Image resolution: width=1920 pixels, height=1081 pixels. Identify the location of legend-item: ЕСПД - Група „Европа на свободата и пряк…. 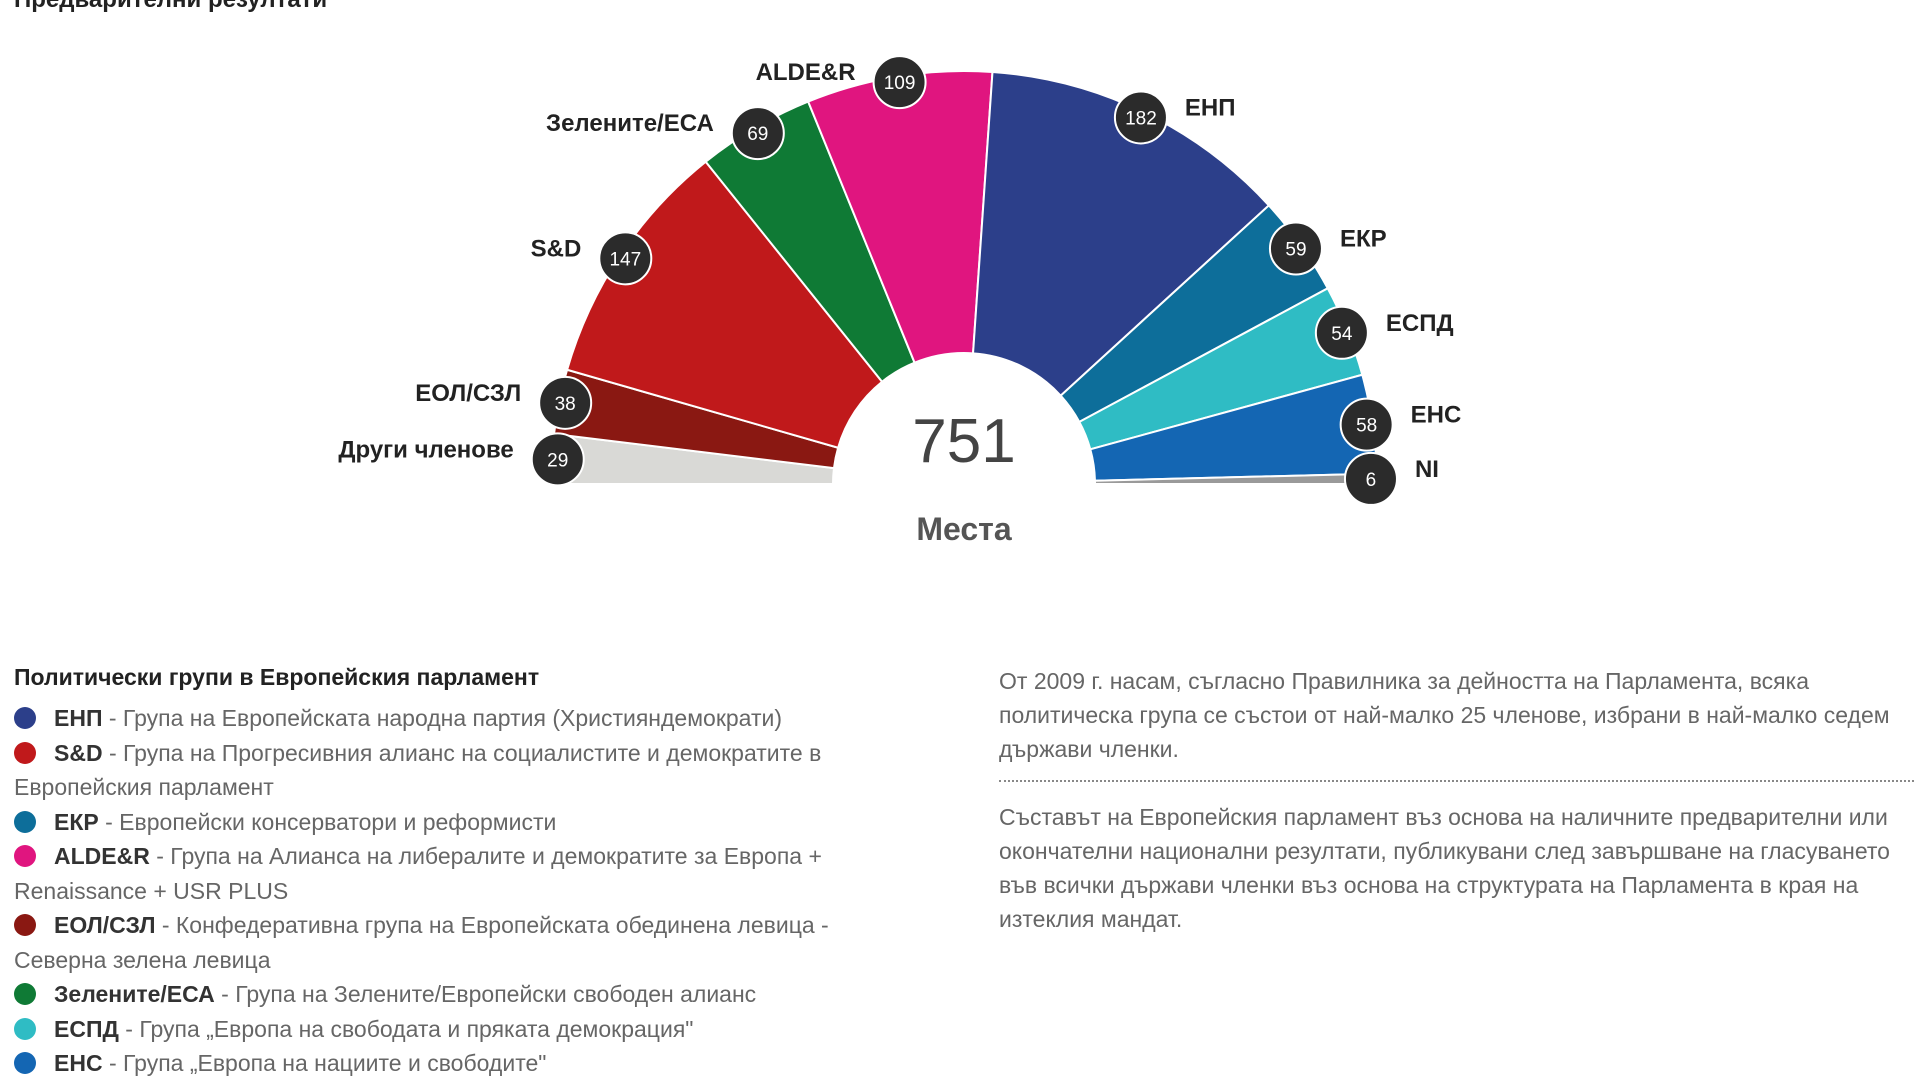
(454, 1029).